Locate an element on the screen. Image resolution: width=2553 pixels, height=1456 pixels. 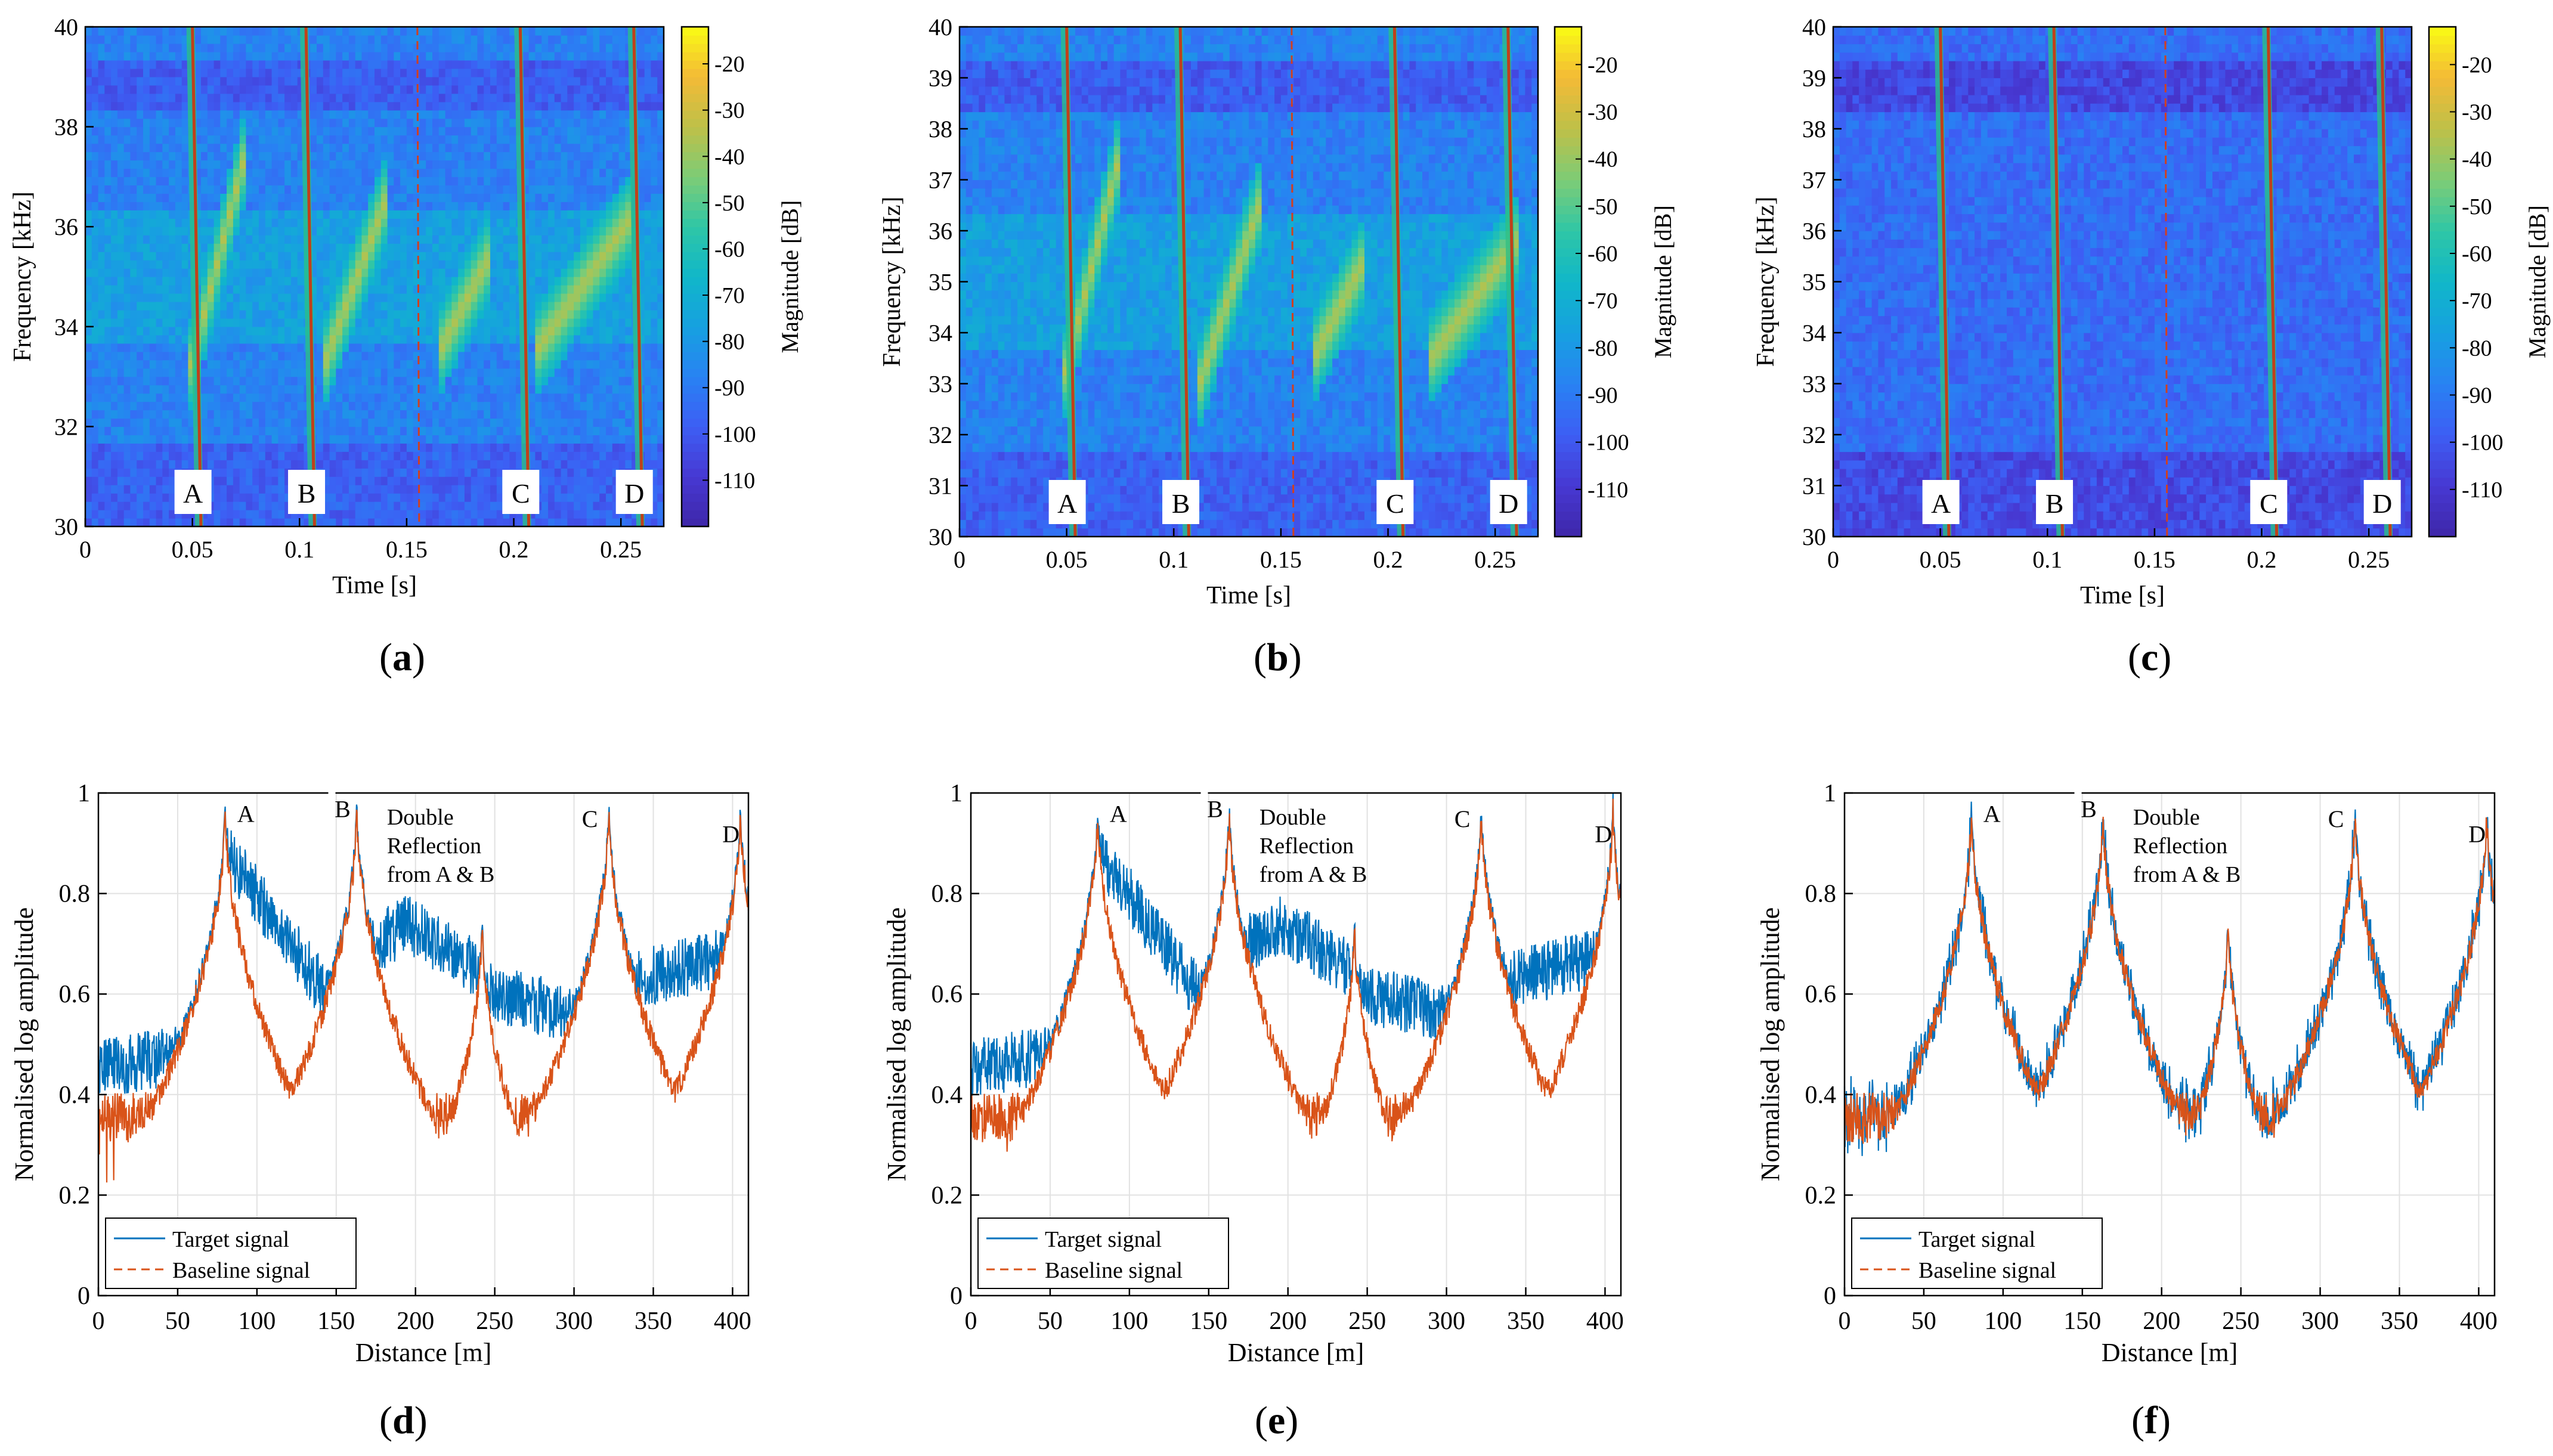
colorbar-tick-label: -40 is located at coordinates (2477, 159).